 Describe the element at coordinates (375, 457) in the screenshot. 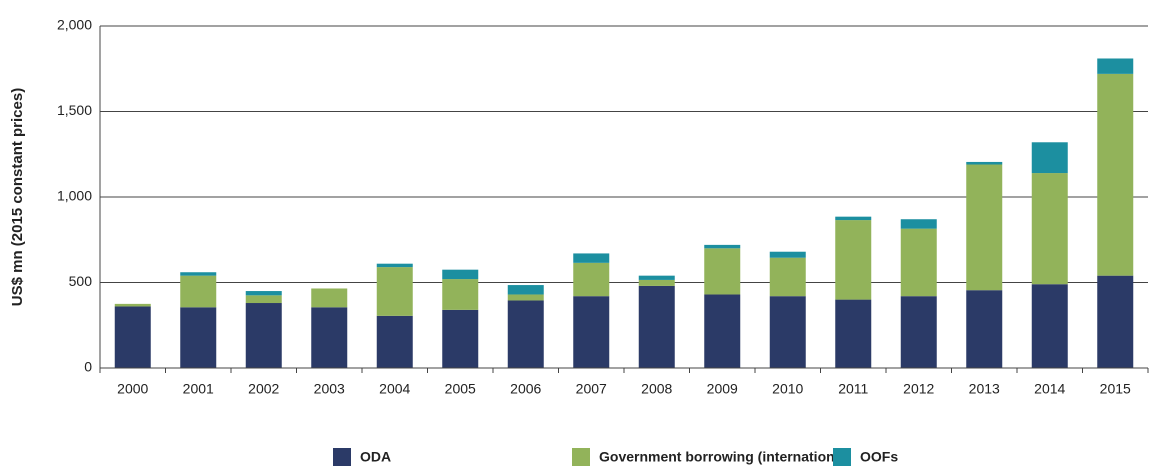

I see `legend-text: ODA` at that location.